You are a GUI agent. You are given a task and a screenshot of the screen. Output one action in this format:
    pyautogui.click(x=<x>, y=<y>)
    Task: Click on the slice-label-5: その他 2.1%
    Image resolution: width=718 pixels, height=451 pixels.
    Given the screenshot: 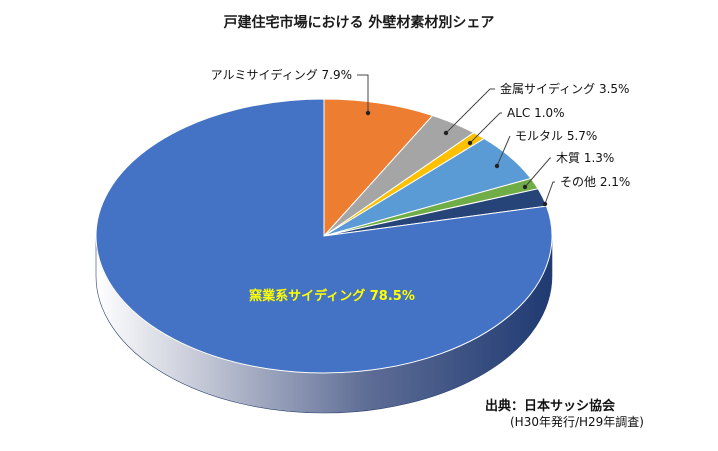 What is the action you would take?
    pyautogui.click(x=595, y=182)
    